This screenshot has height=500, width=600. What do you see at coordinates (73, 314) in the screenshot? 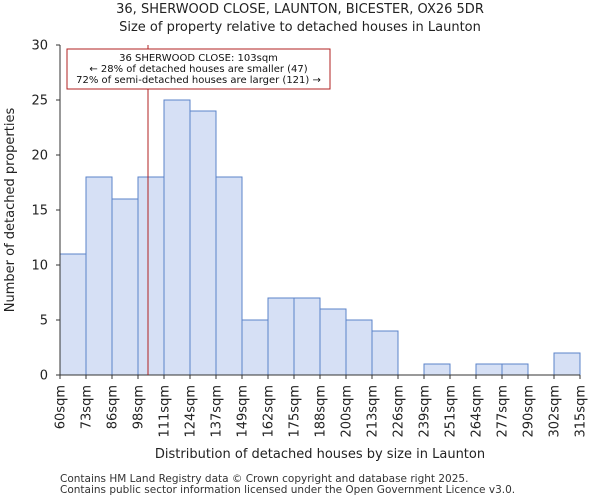
I see `bar-60sqm` at bounding box center [73, 314].